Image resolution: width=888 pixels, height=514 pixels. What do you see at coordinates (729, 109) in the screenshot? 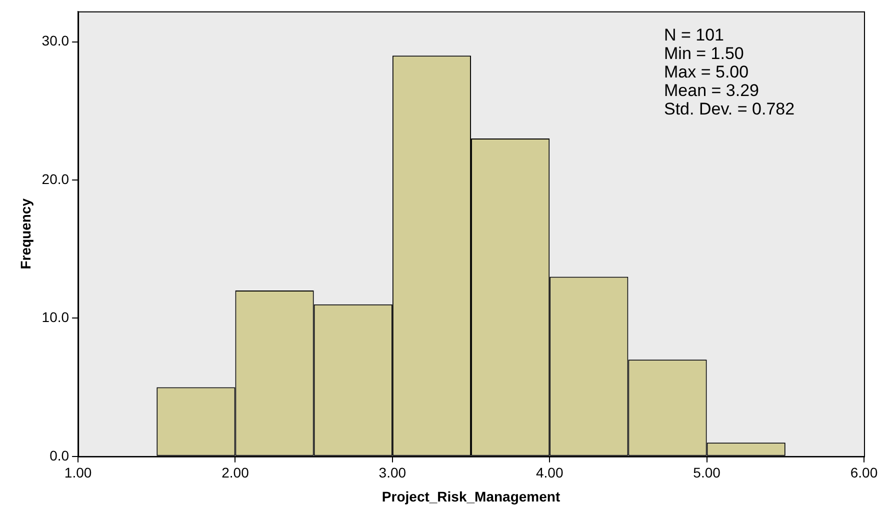
I see `annotation: Std. Dev. = 0.782` at bounding box center [729, 109].